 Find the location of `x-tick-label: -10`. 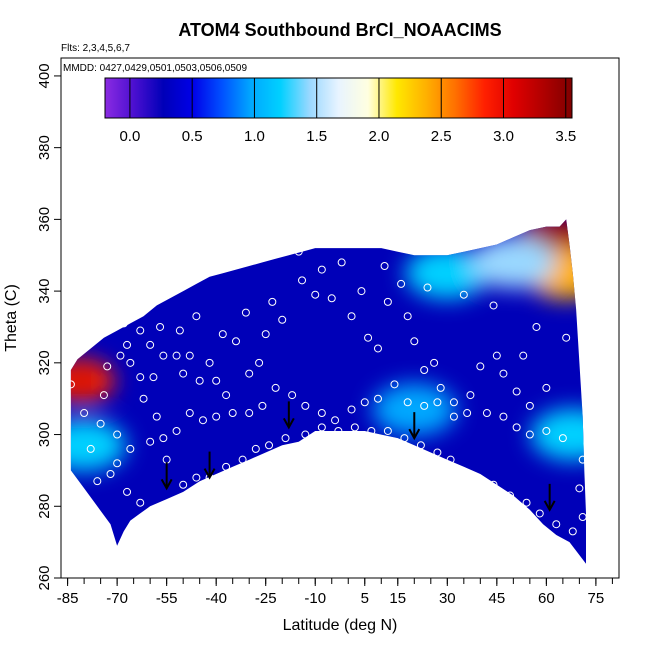

x-tick-label: -10 is located at coordinates (315, 598).